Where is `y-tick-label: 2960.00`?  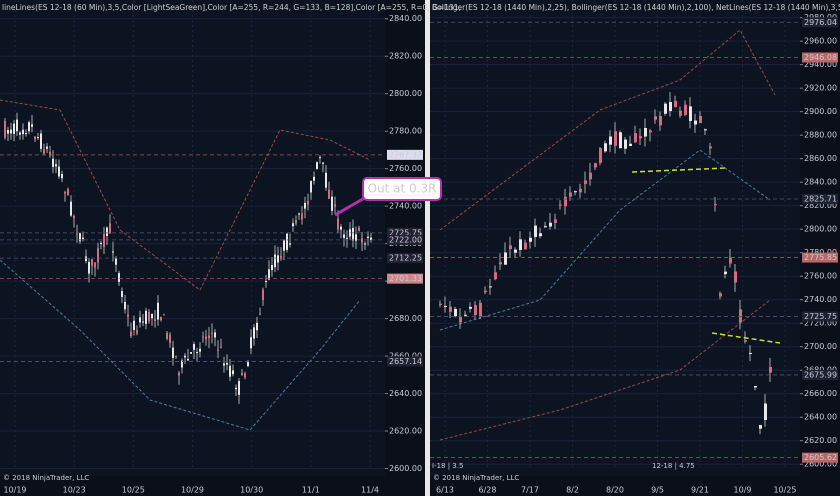
y-tick-label: 2960.00 is located at coordinates (820, 41).